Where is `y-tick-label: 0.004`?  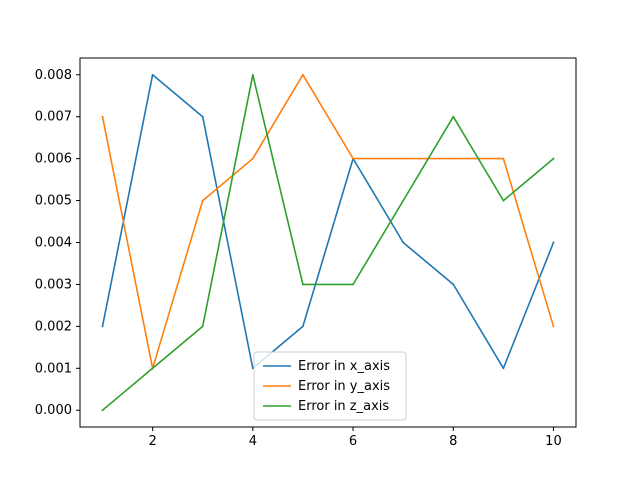
y-tick-label: 0.004 is located at coordinates (53, 243).